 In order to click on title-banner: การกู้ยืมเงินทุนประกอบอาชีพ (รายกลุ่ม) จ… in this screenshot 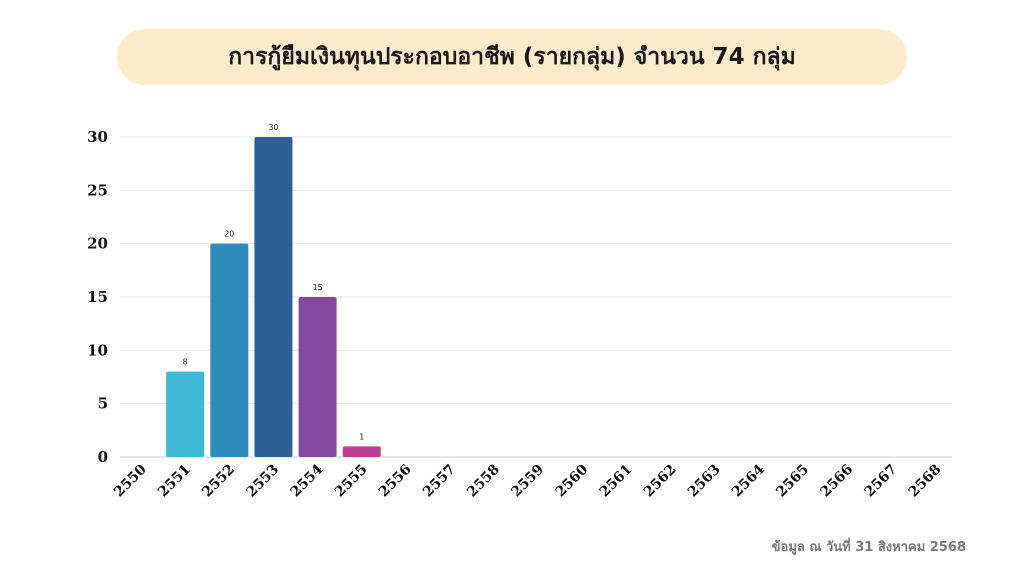, I will do `click(512, 57)`.